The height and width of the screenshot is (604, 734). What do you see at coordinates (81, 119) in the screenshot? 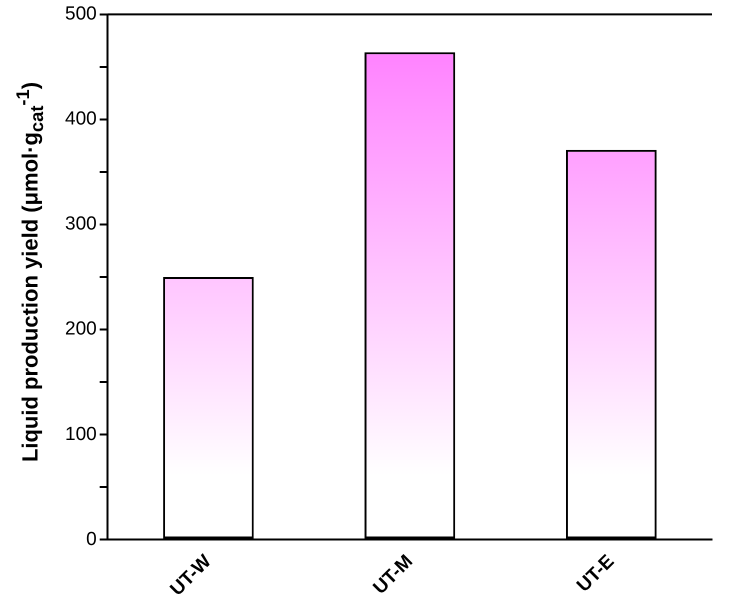
I see `y-tick-label: 400` at bounding box center [81, 119].